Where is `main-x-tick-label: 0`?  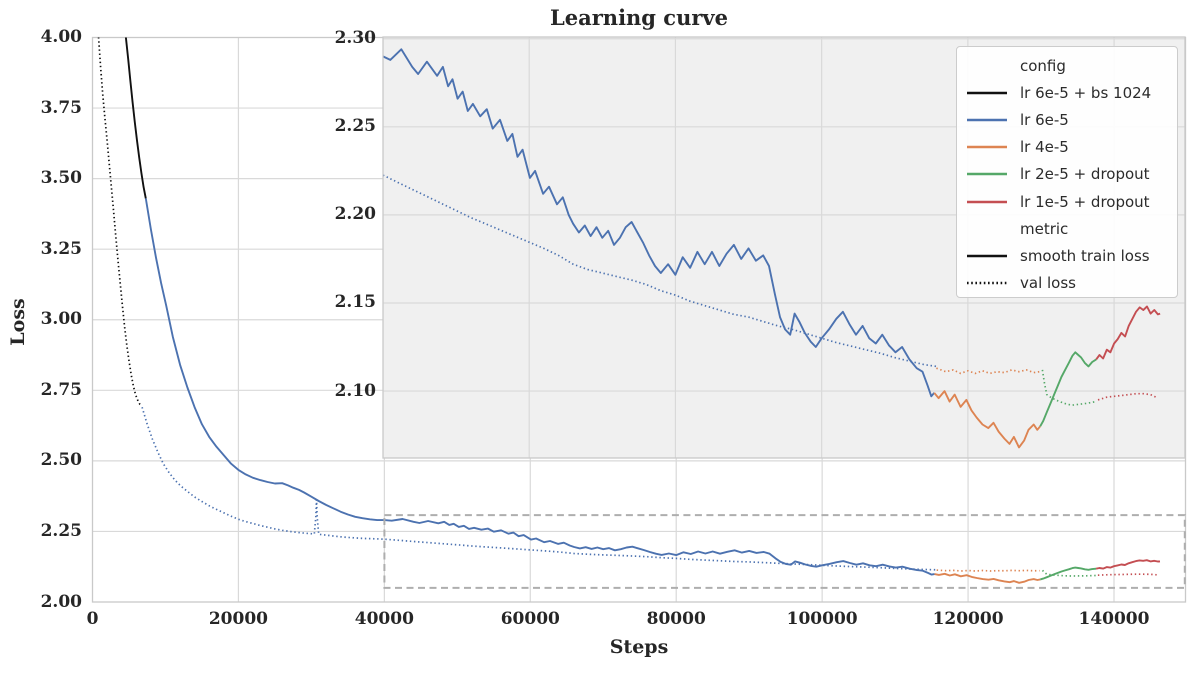 main-x-tick-label: 0 is located at coordinates (92, 619).